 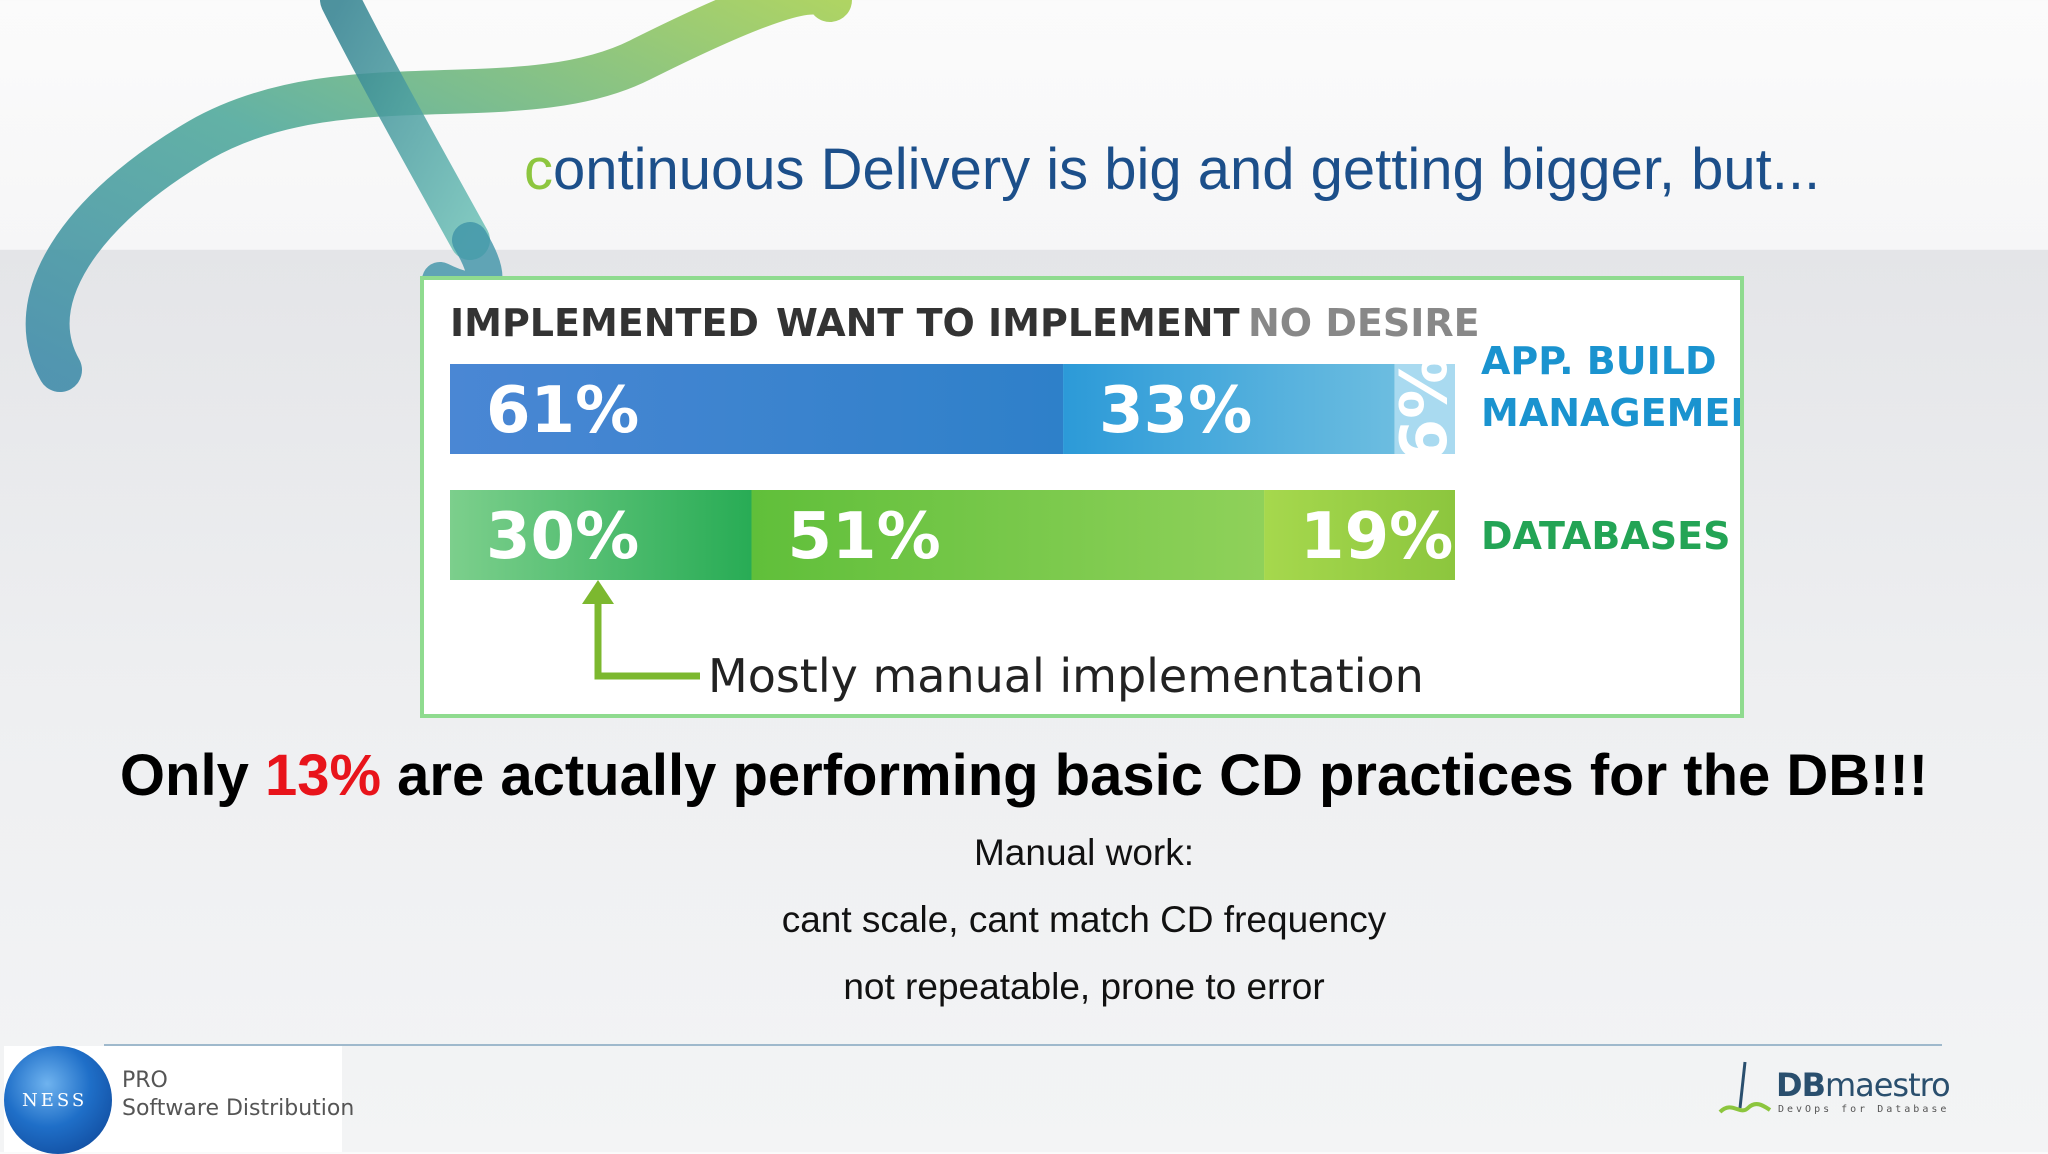 What do you see at coordinates (604, 323) in the screenshot?
I see `column-header-1: IMPLEMENTED` at bounding box center [604, 323].